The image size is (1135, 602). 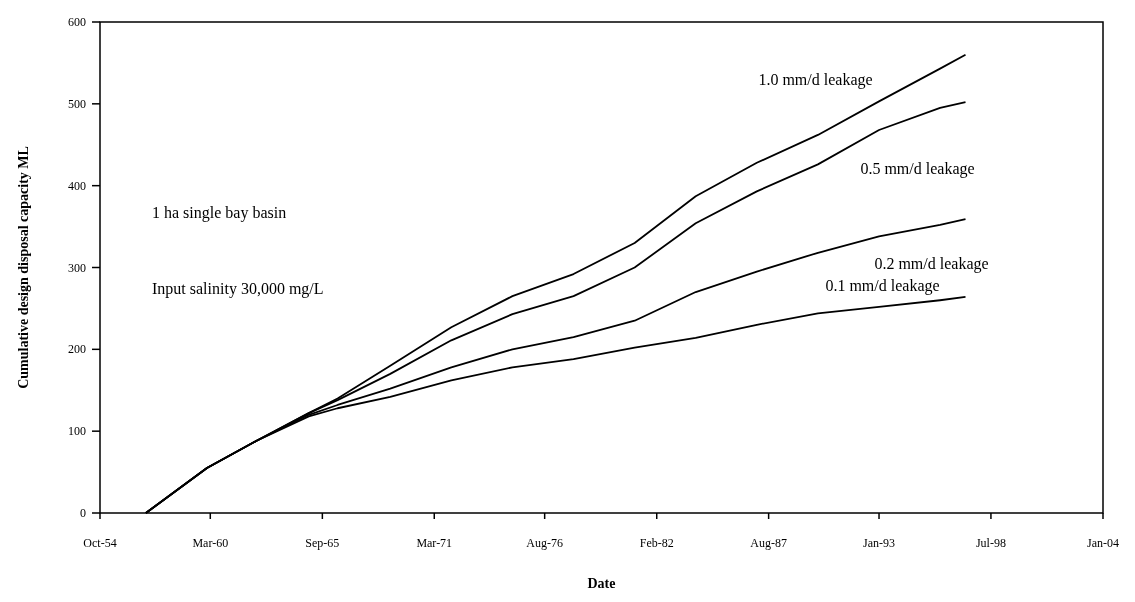 I want to click on annotation: 1 ha single bay basin, so click(x=219, y=213).